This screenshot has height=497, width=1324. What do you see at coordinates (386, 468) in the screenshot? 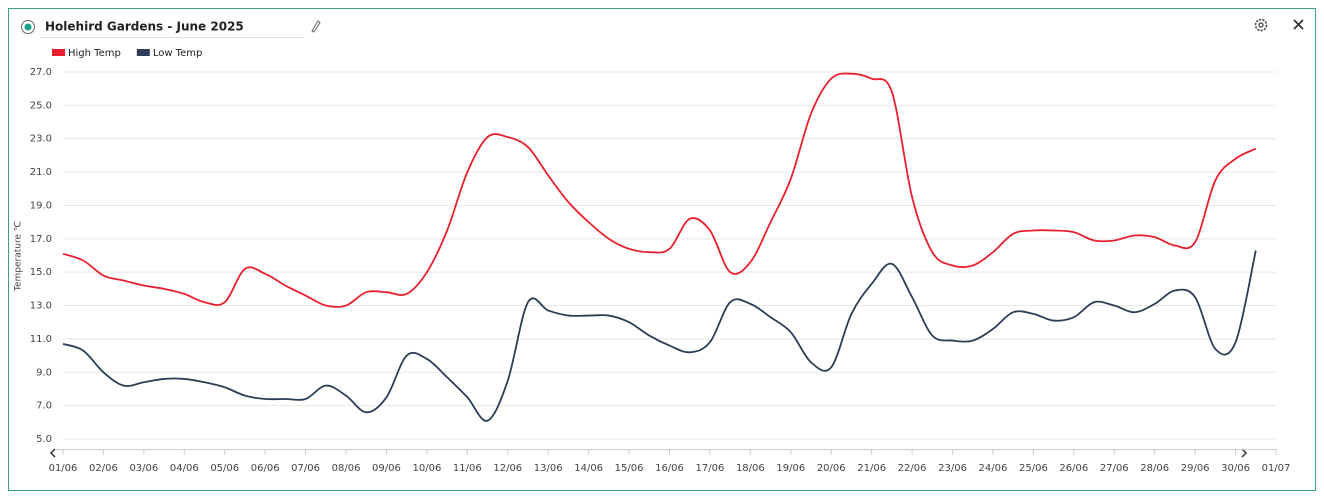
I see `x-tick-label: 09/06` at bounding box center [386, 468].